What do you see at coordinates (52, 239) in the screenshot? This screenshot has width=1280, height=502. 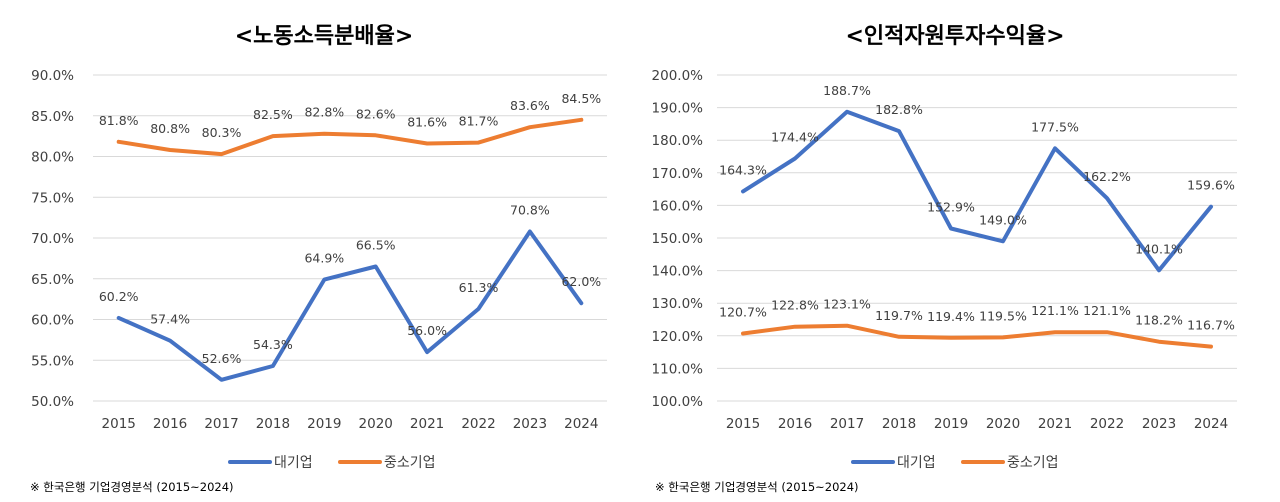 I see `y-tick-label-0-4: 70.0%` at bounding box center [52, 239].